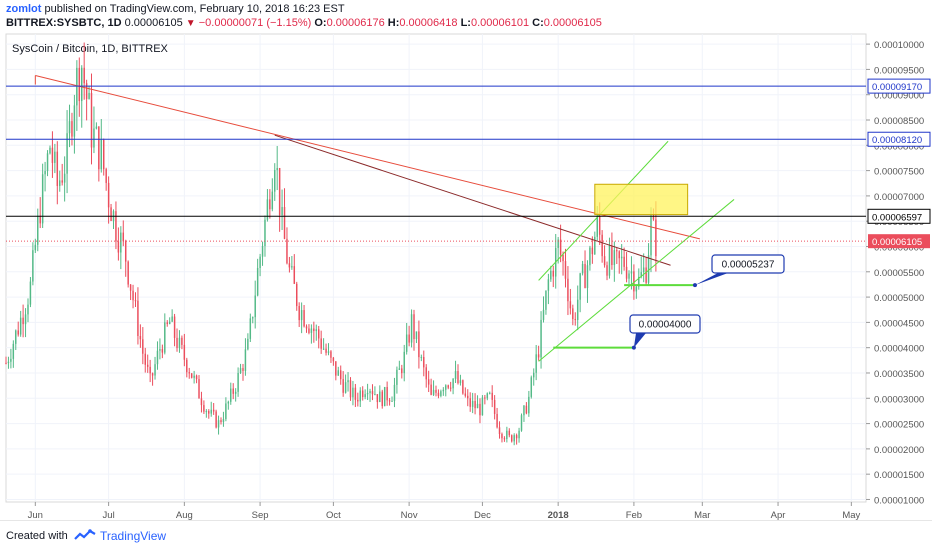  I want to click on change-value: −0.00000071 (−1.15%), so click(255, 23).